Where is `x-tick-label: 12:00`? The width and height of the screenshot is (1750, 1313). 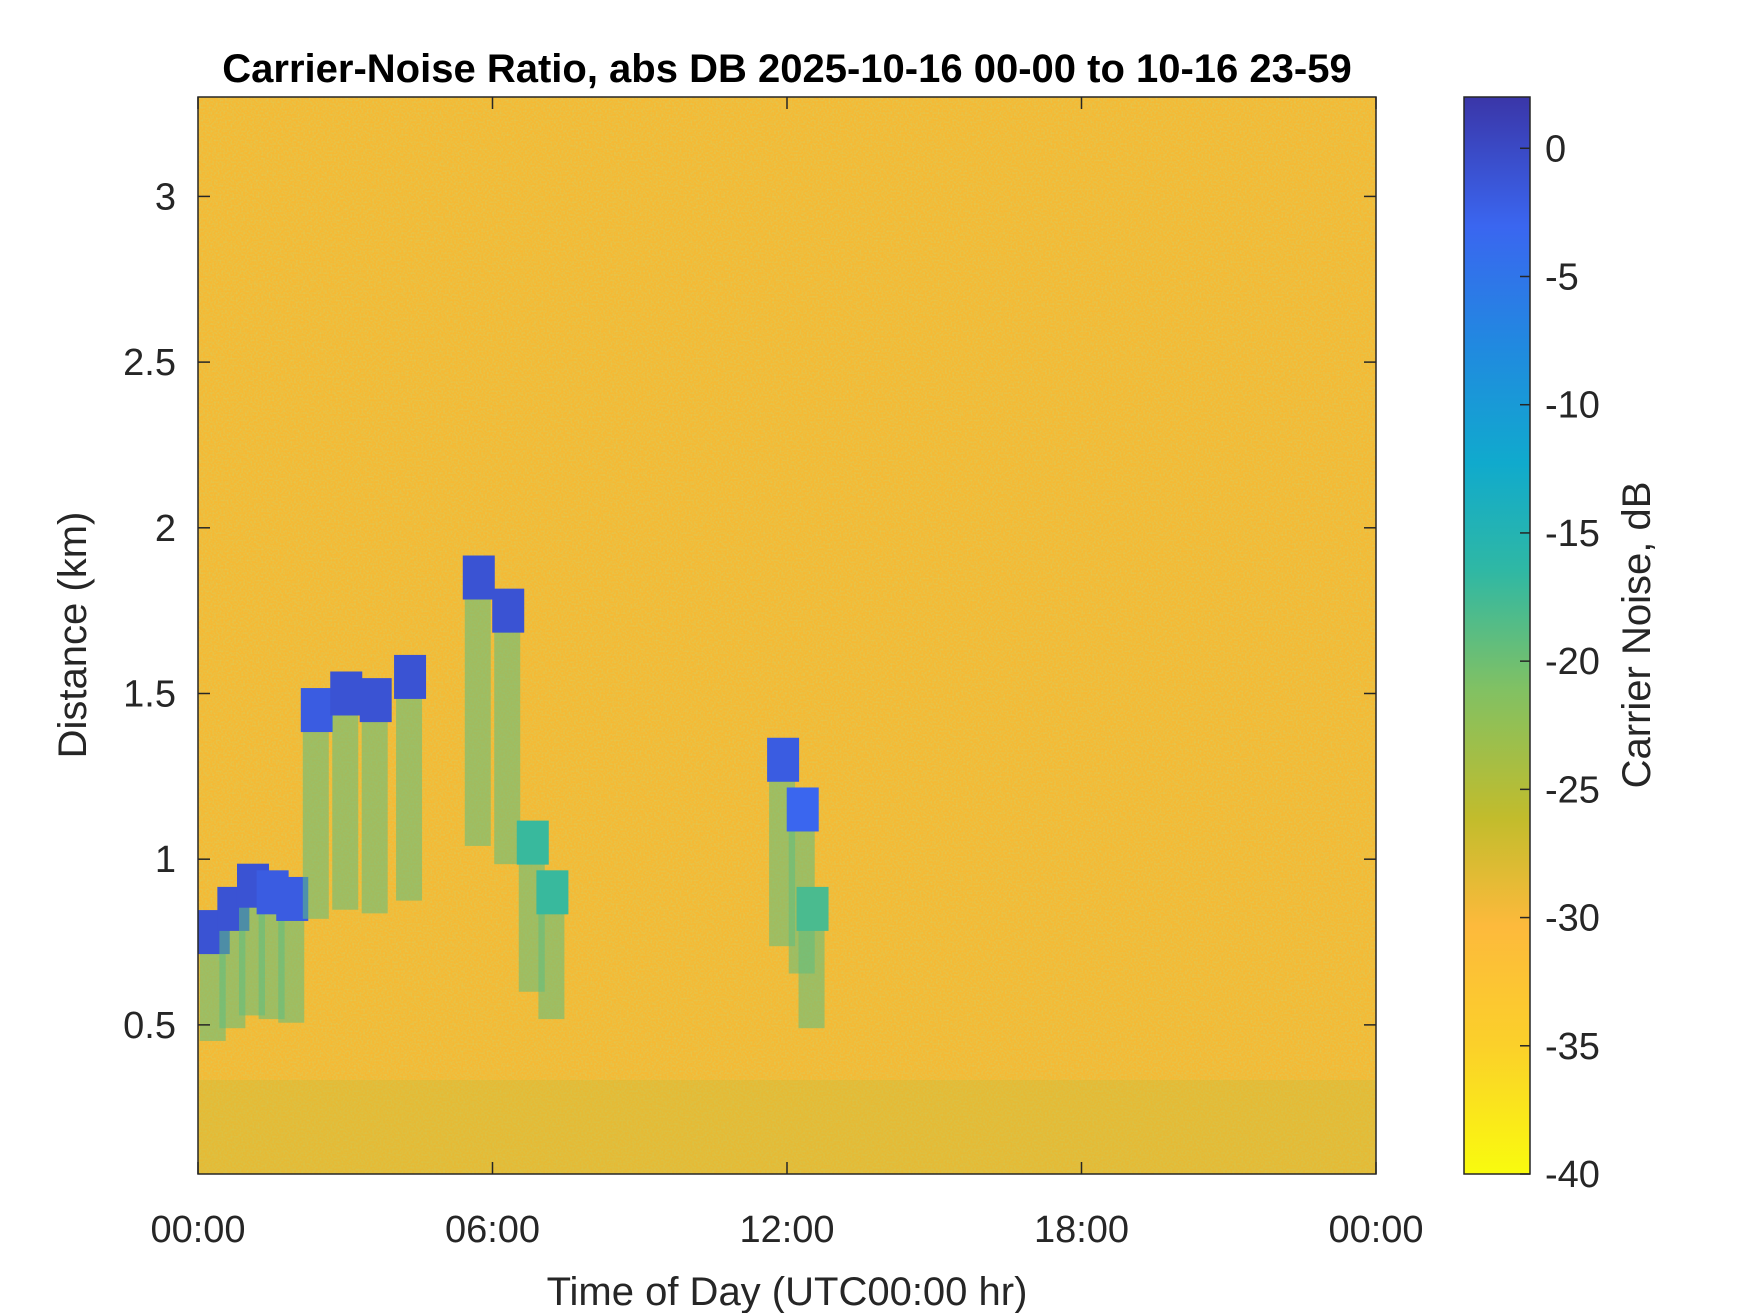
x-tick-label: 12:00 is located at coordinates (786, 1230).